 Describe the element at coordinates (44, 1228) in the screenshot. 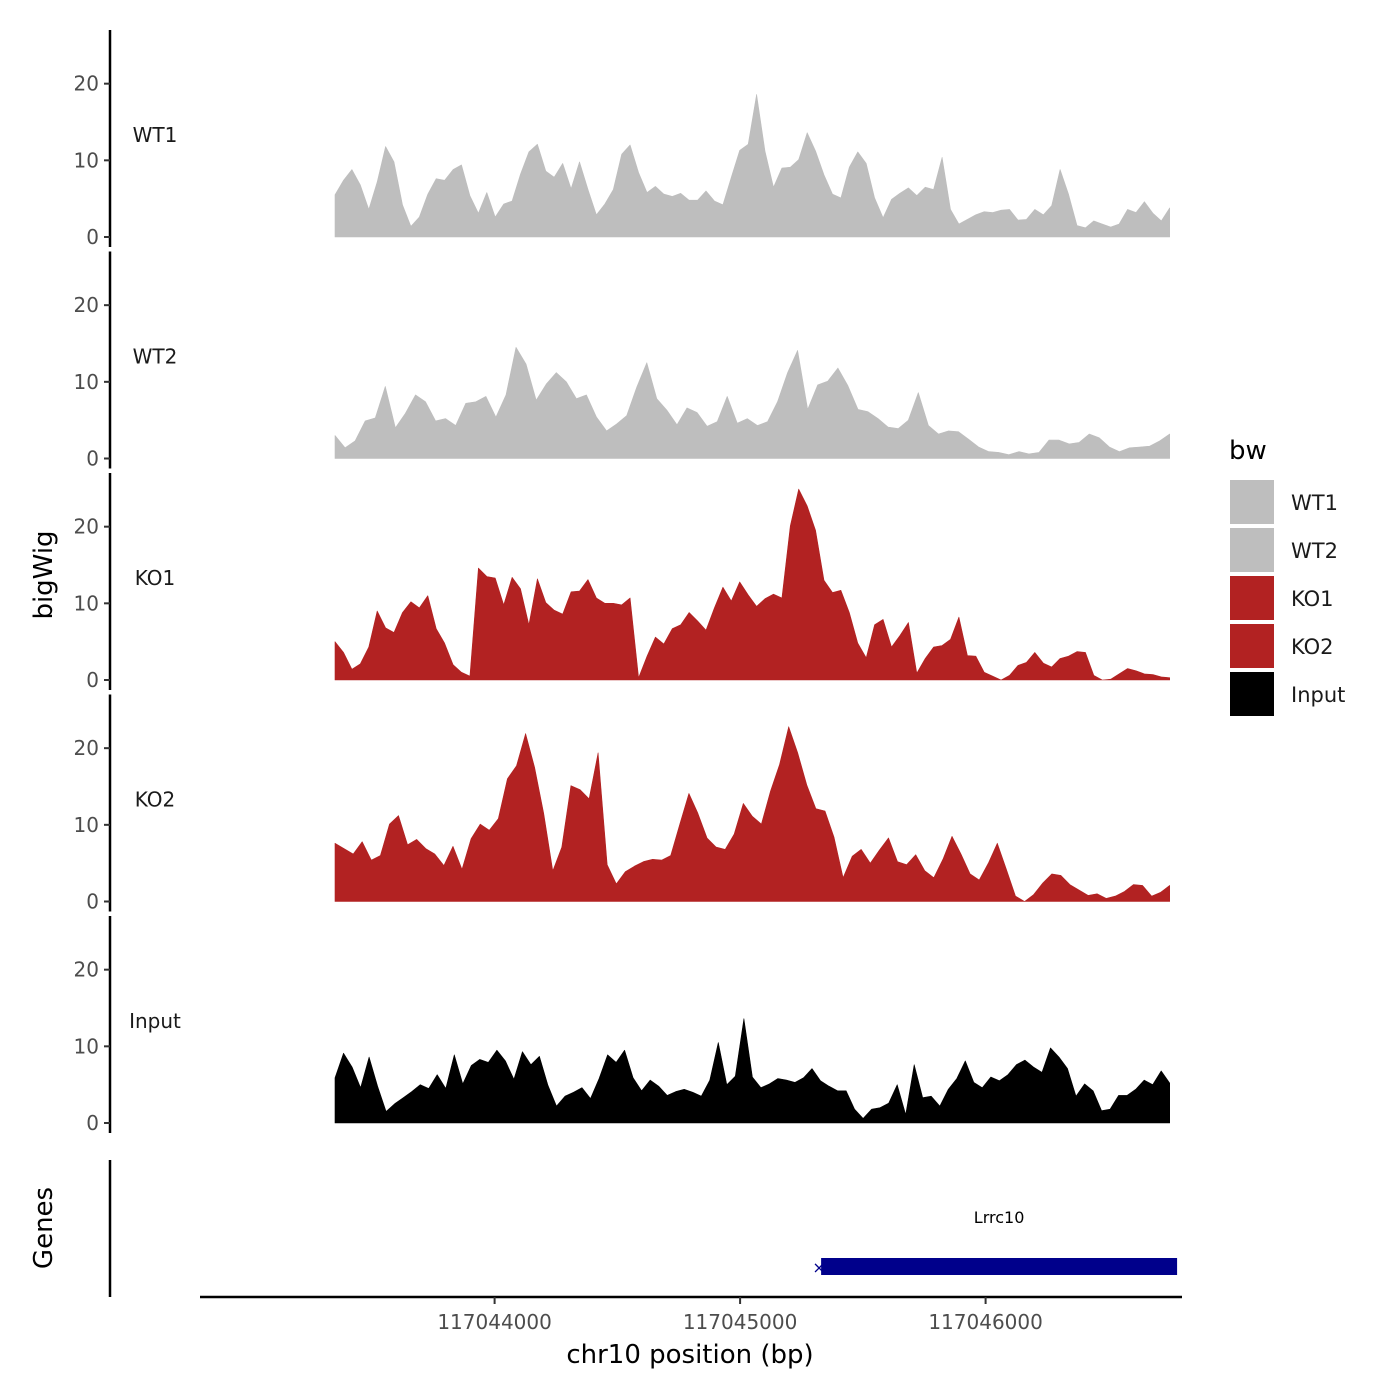

I see `genes-axis-title: Genes` at that location.